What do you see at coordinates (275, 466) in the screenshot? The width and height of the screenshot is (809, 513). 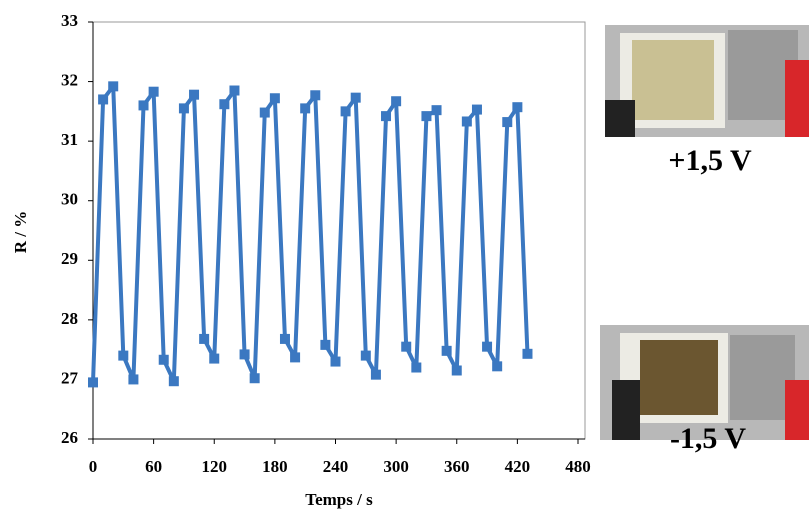 I see `x-tick-label: 180` at bounding box center [275, 466].